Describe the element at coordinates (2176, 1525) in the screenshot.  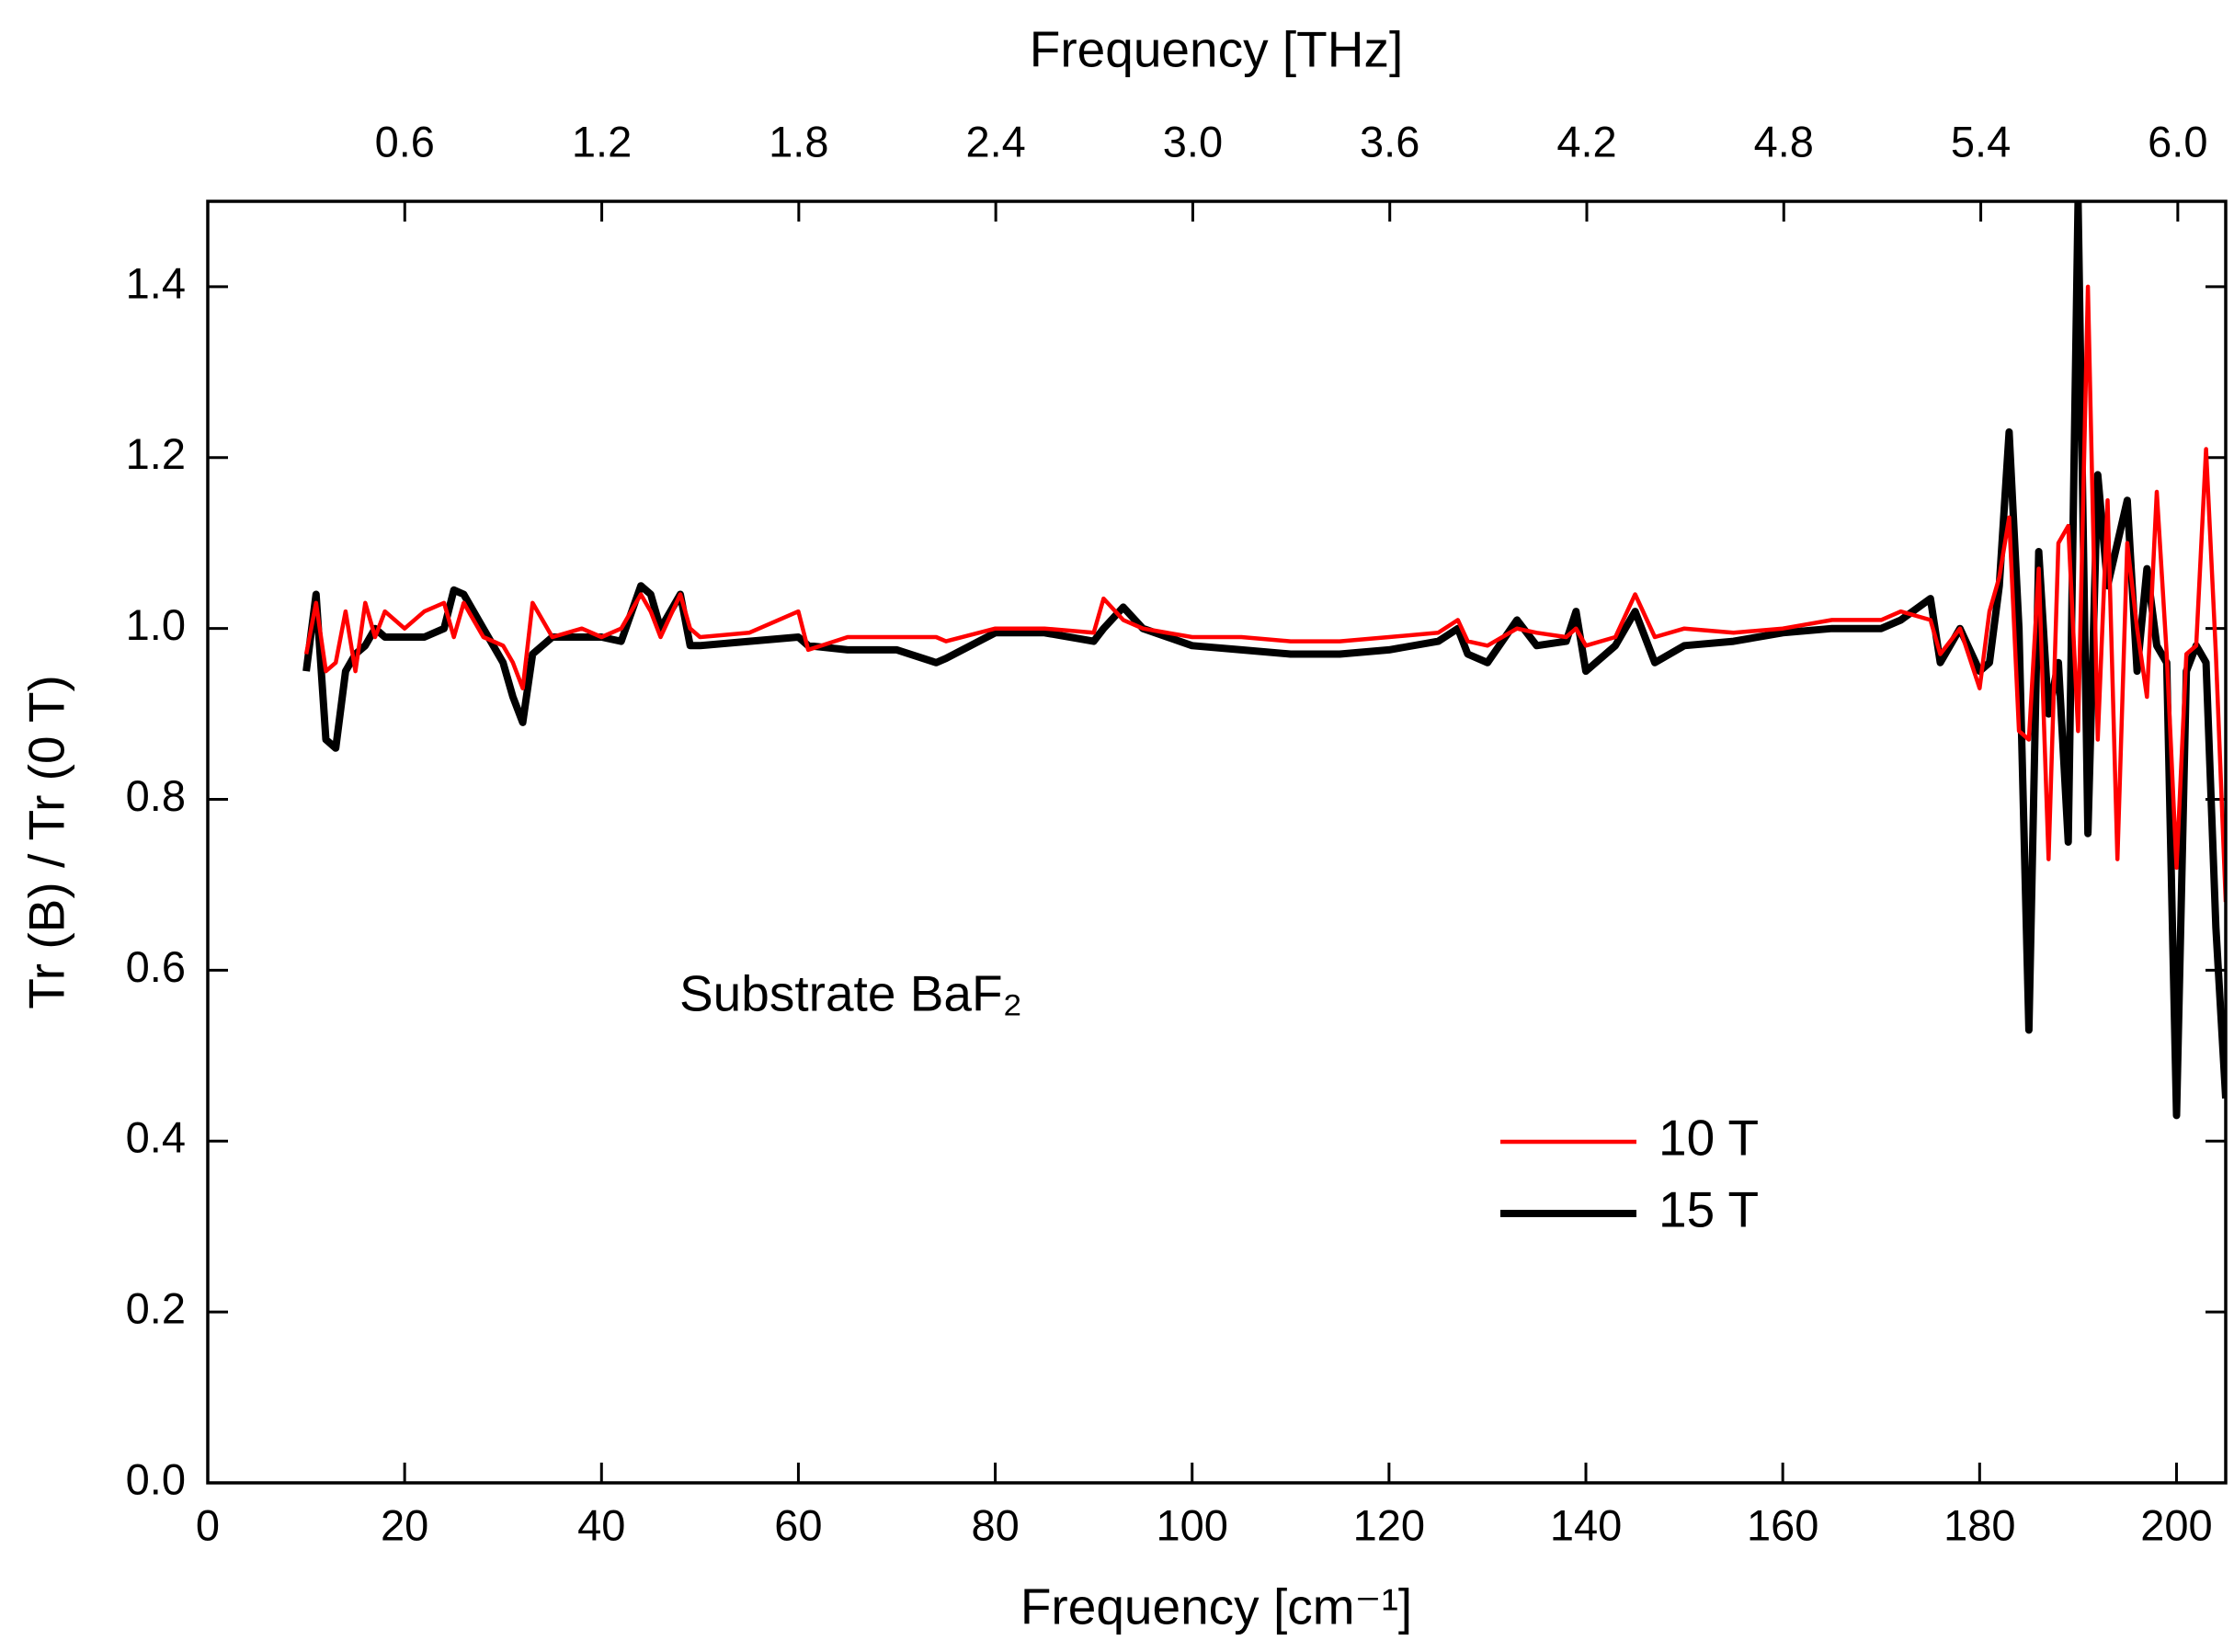
I see `x-tick-label: 200` at that location.